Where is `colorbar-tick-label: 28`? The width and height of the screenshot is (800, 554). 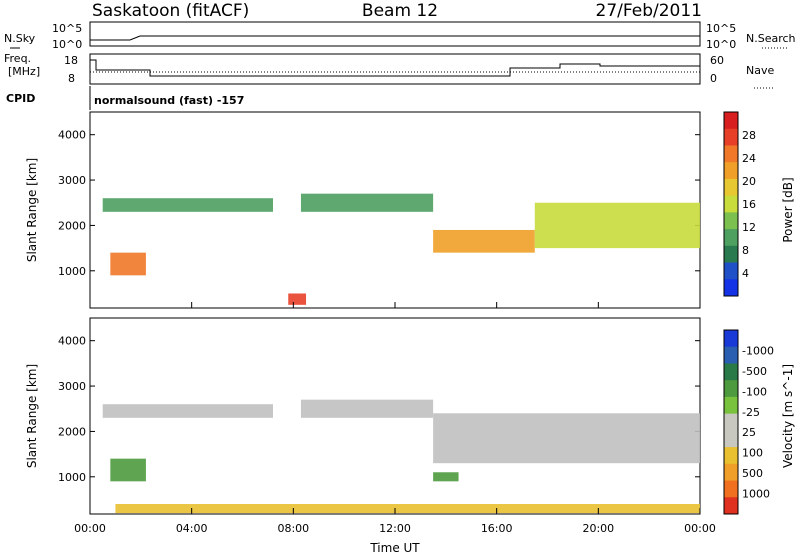 colorbar-tick-label: 28 is located at coordinates (749, 135).